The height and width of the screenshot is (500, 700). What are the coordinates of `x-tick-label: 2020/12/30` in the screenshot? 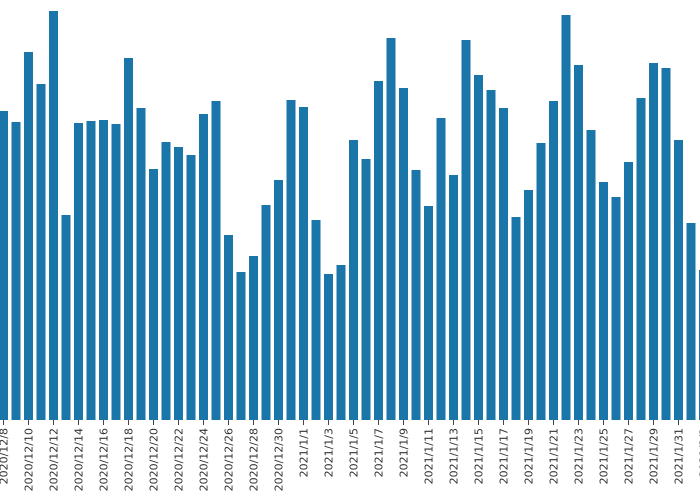 It's located at (279, 459).